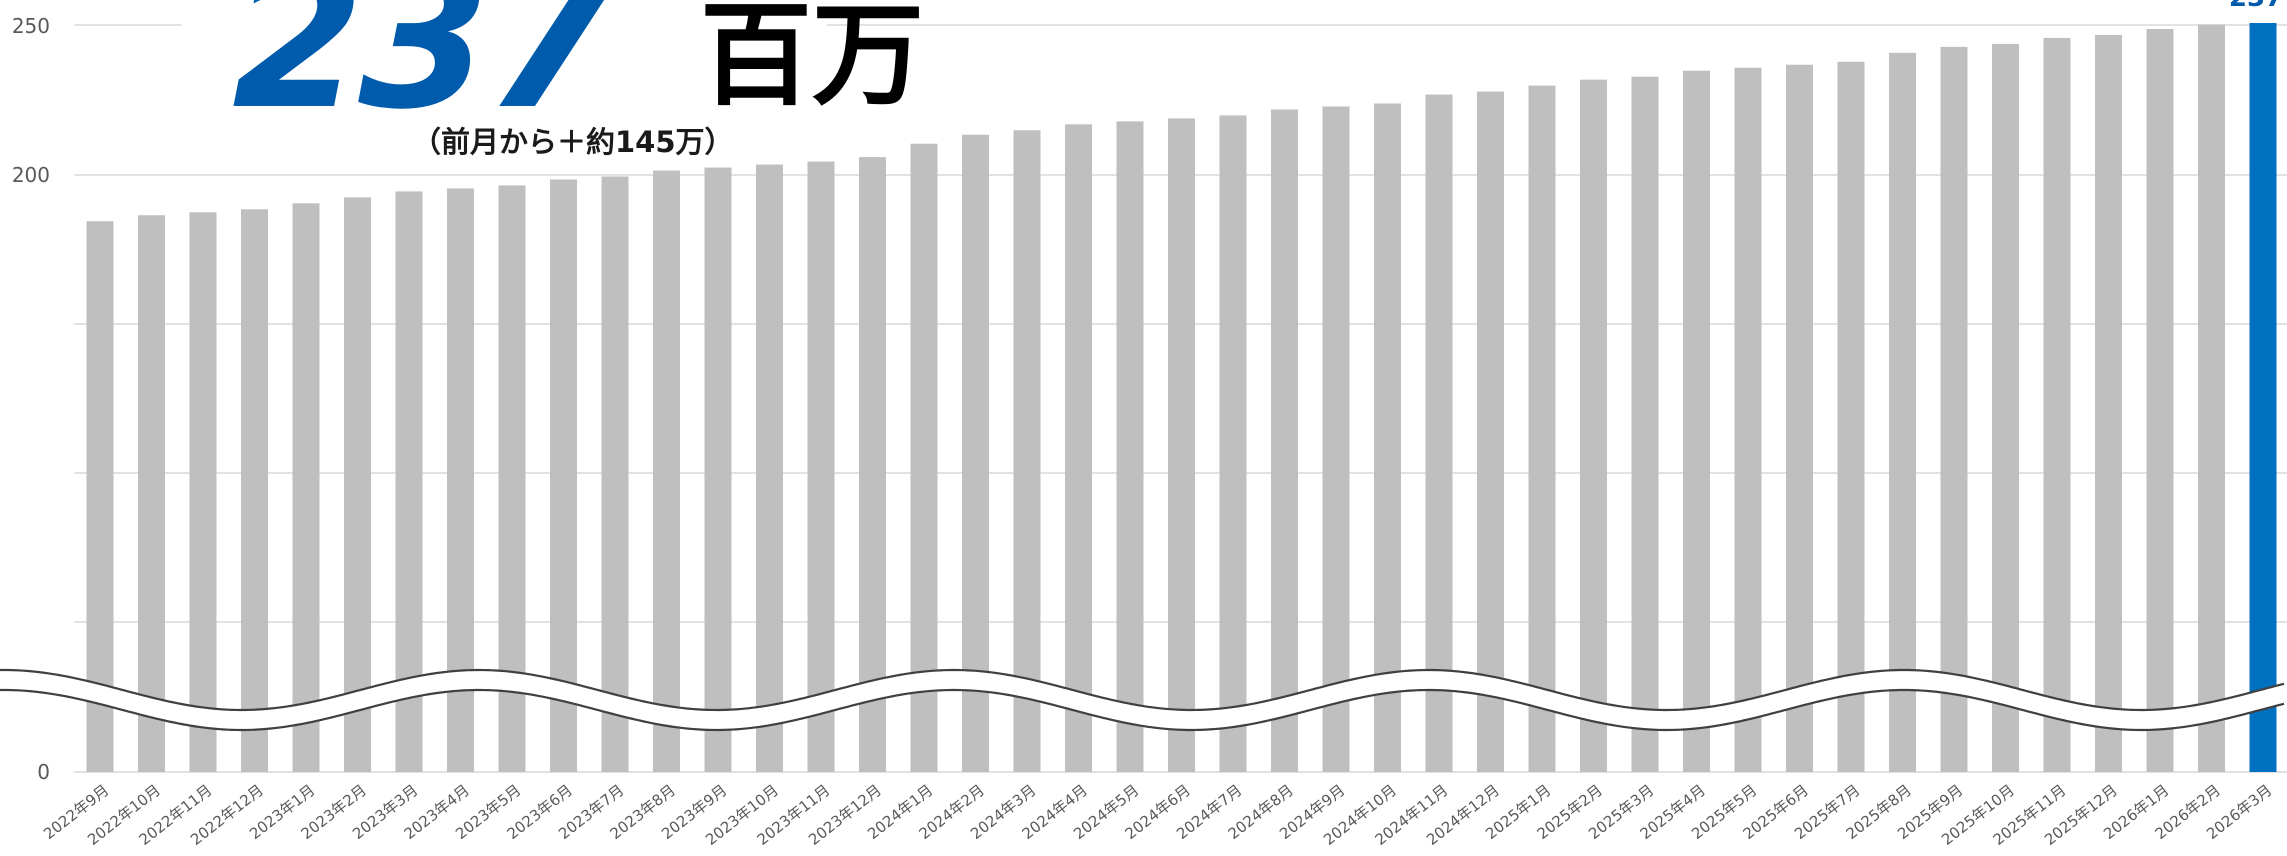 The width and height of the screenshot is (2287, 856). Describe the element at coordinates (812, 60) in the screenshot. I see `headline-unit: 百万` at that location.